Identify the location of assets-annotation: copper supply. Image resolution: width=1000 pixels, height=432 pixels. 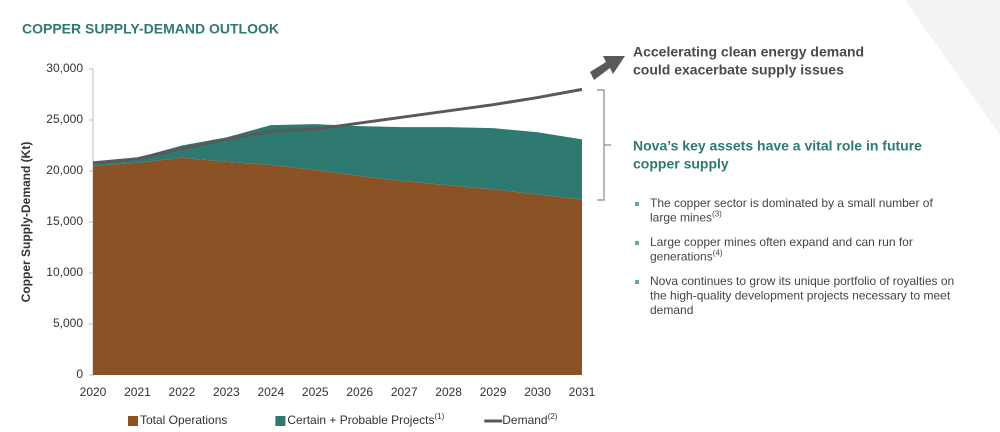
(681, 164).